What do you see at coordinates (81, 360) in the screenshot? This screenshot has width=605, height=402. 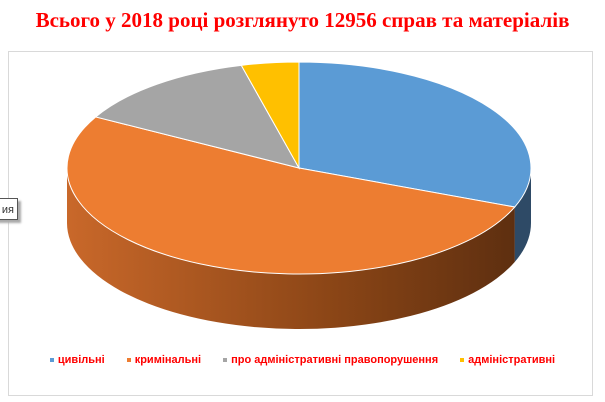 I see `legend-label: цивільні` at bounding box center [81, 360].